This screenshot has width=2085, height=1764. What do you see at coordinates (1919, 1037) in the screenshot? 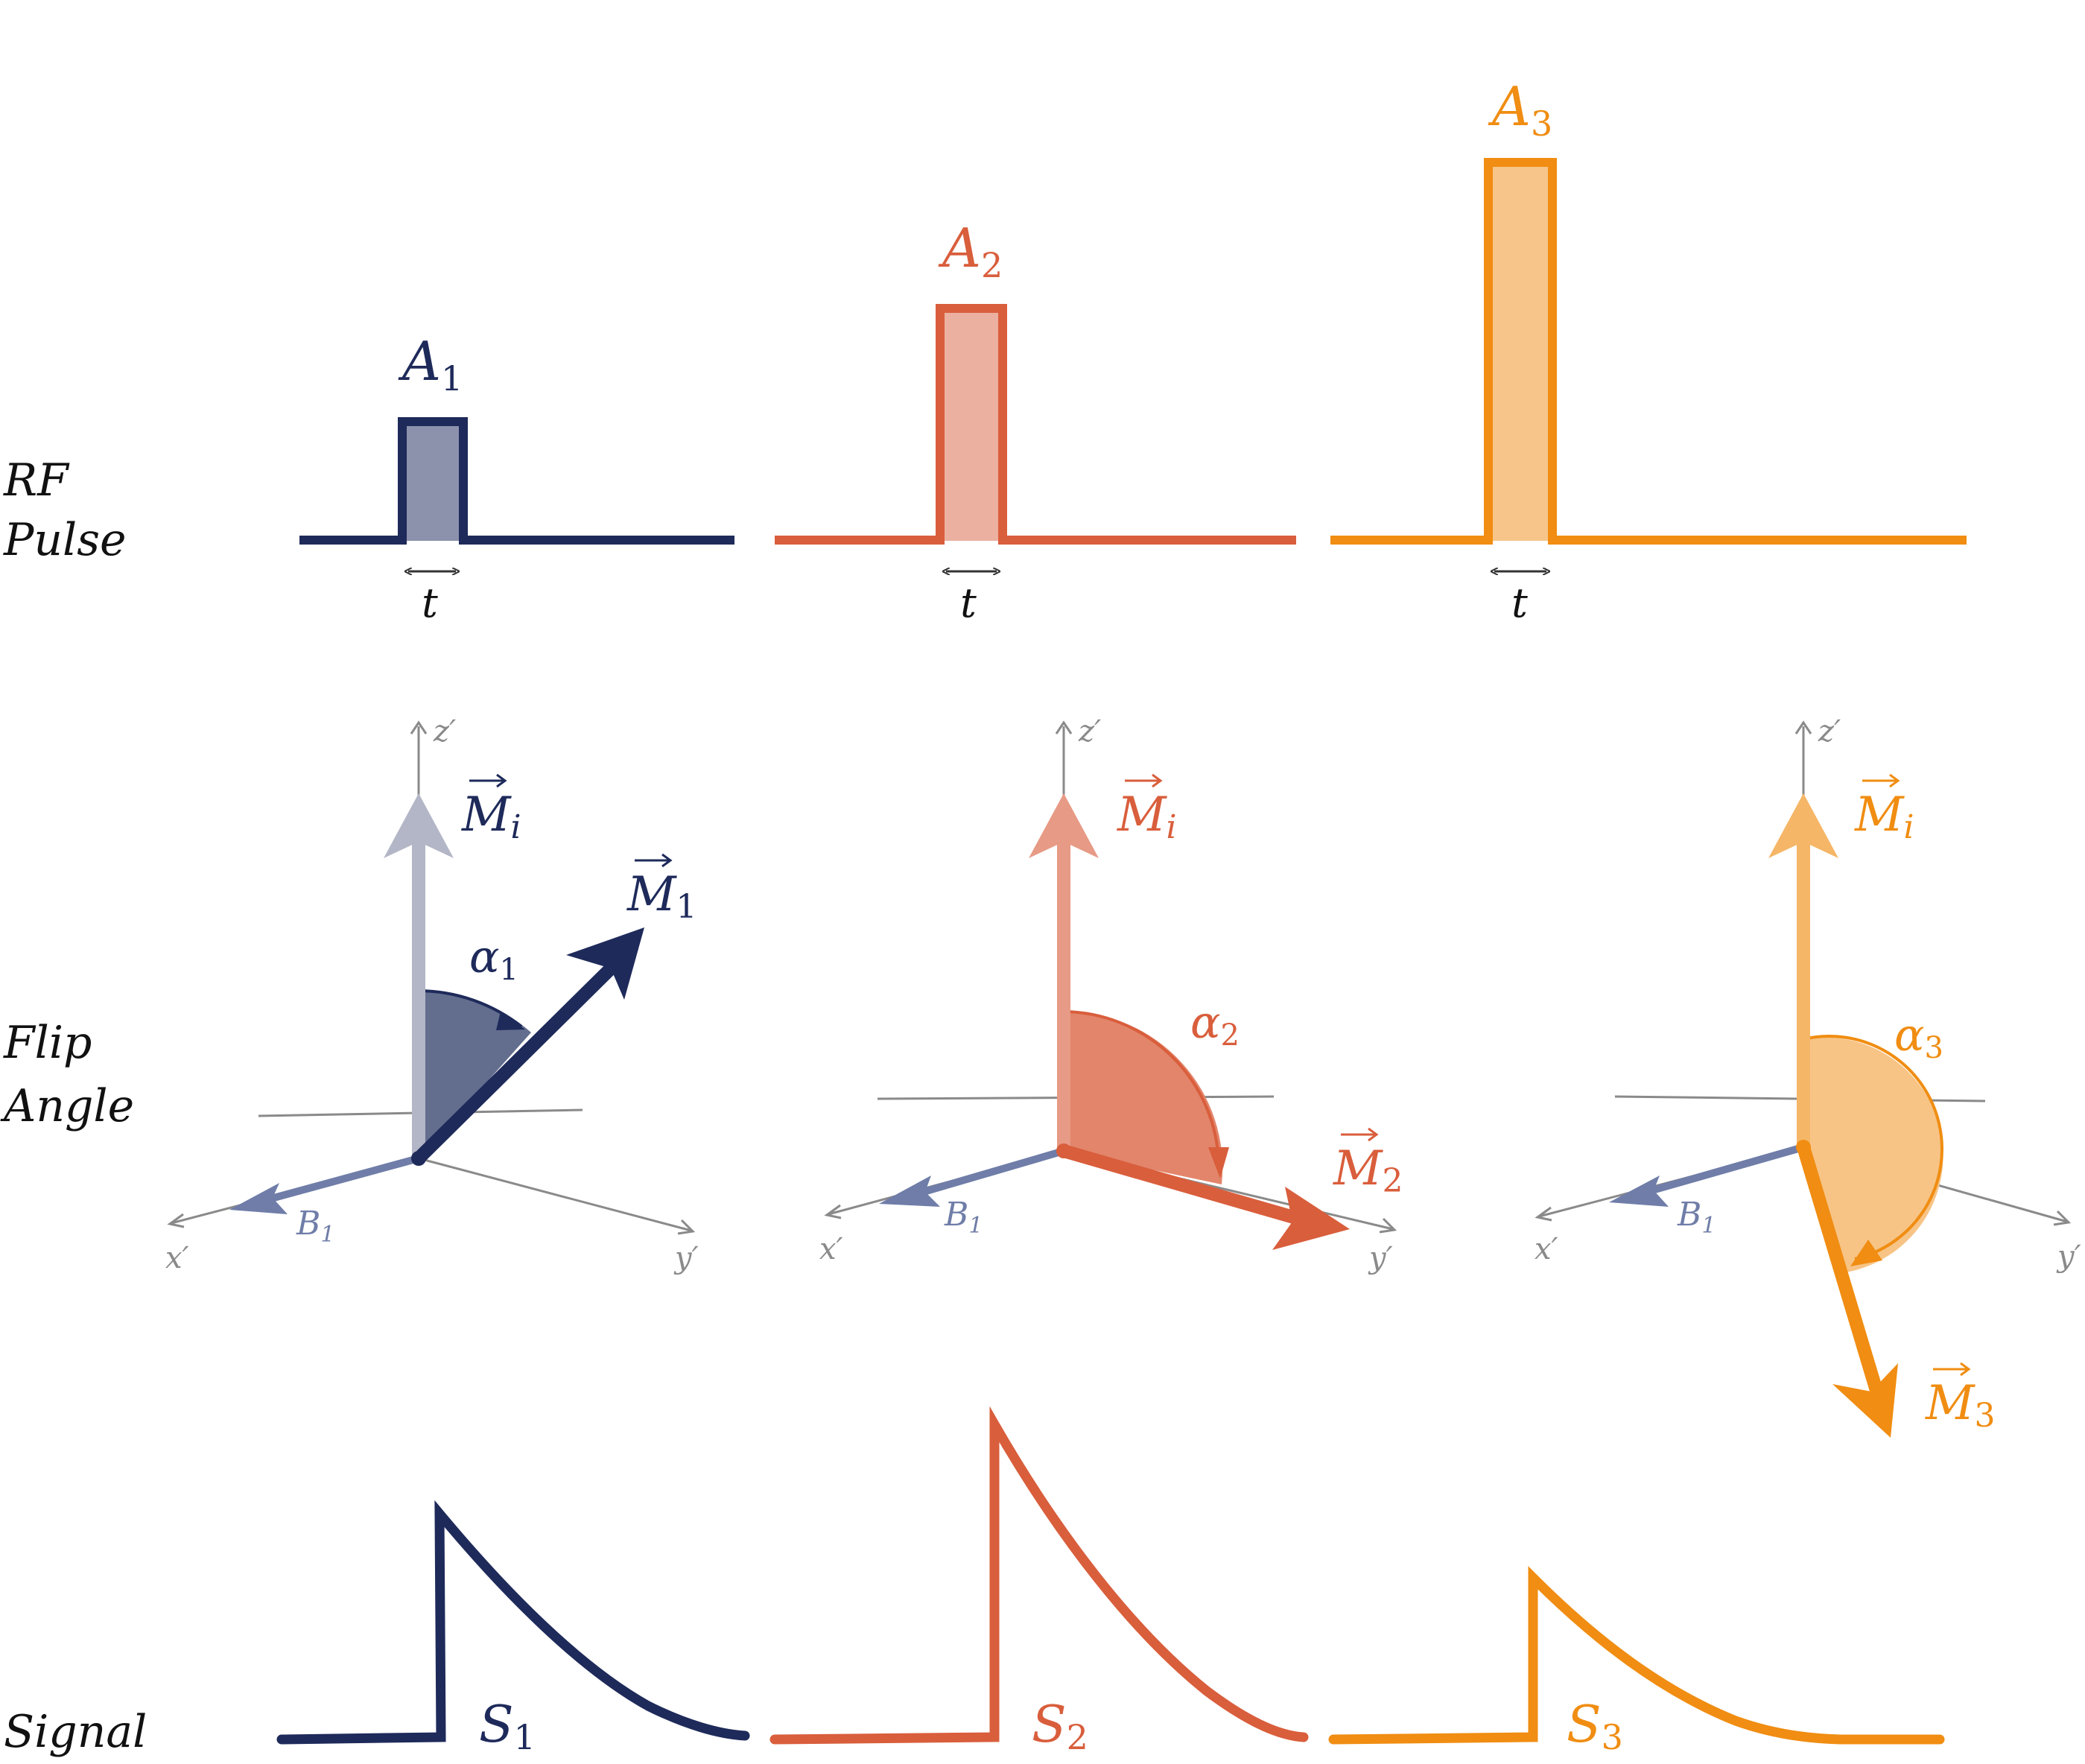
I see `angle-label-3: α3` at bounding box center [1919, 1037].